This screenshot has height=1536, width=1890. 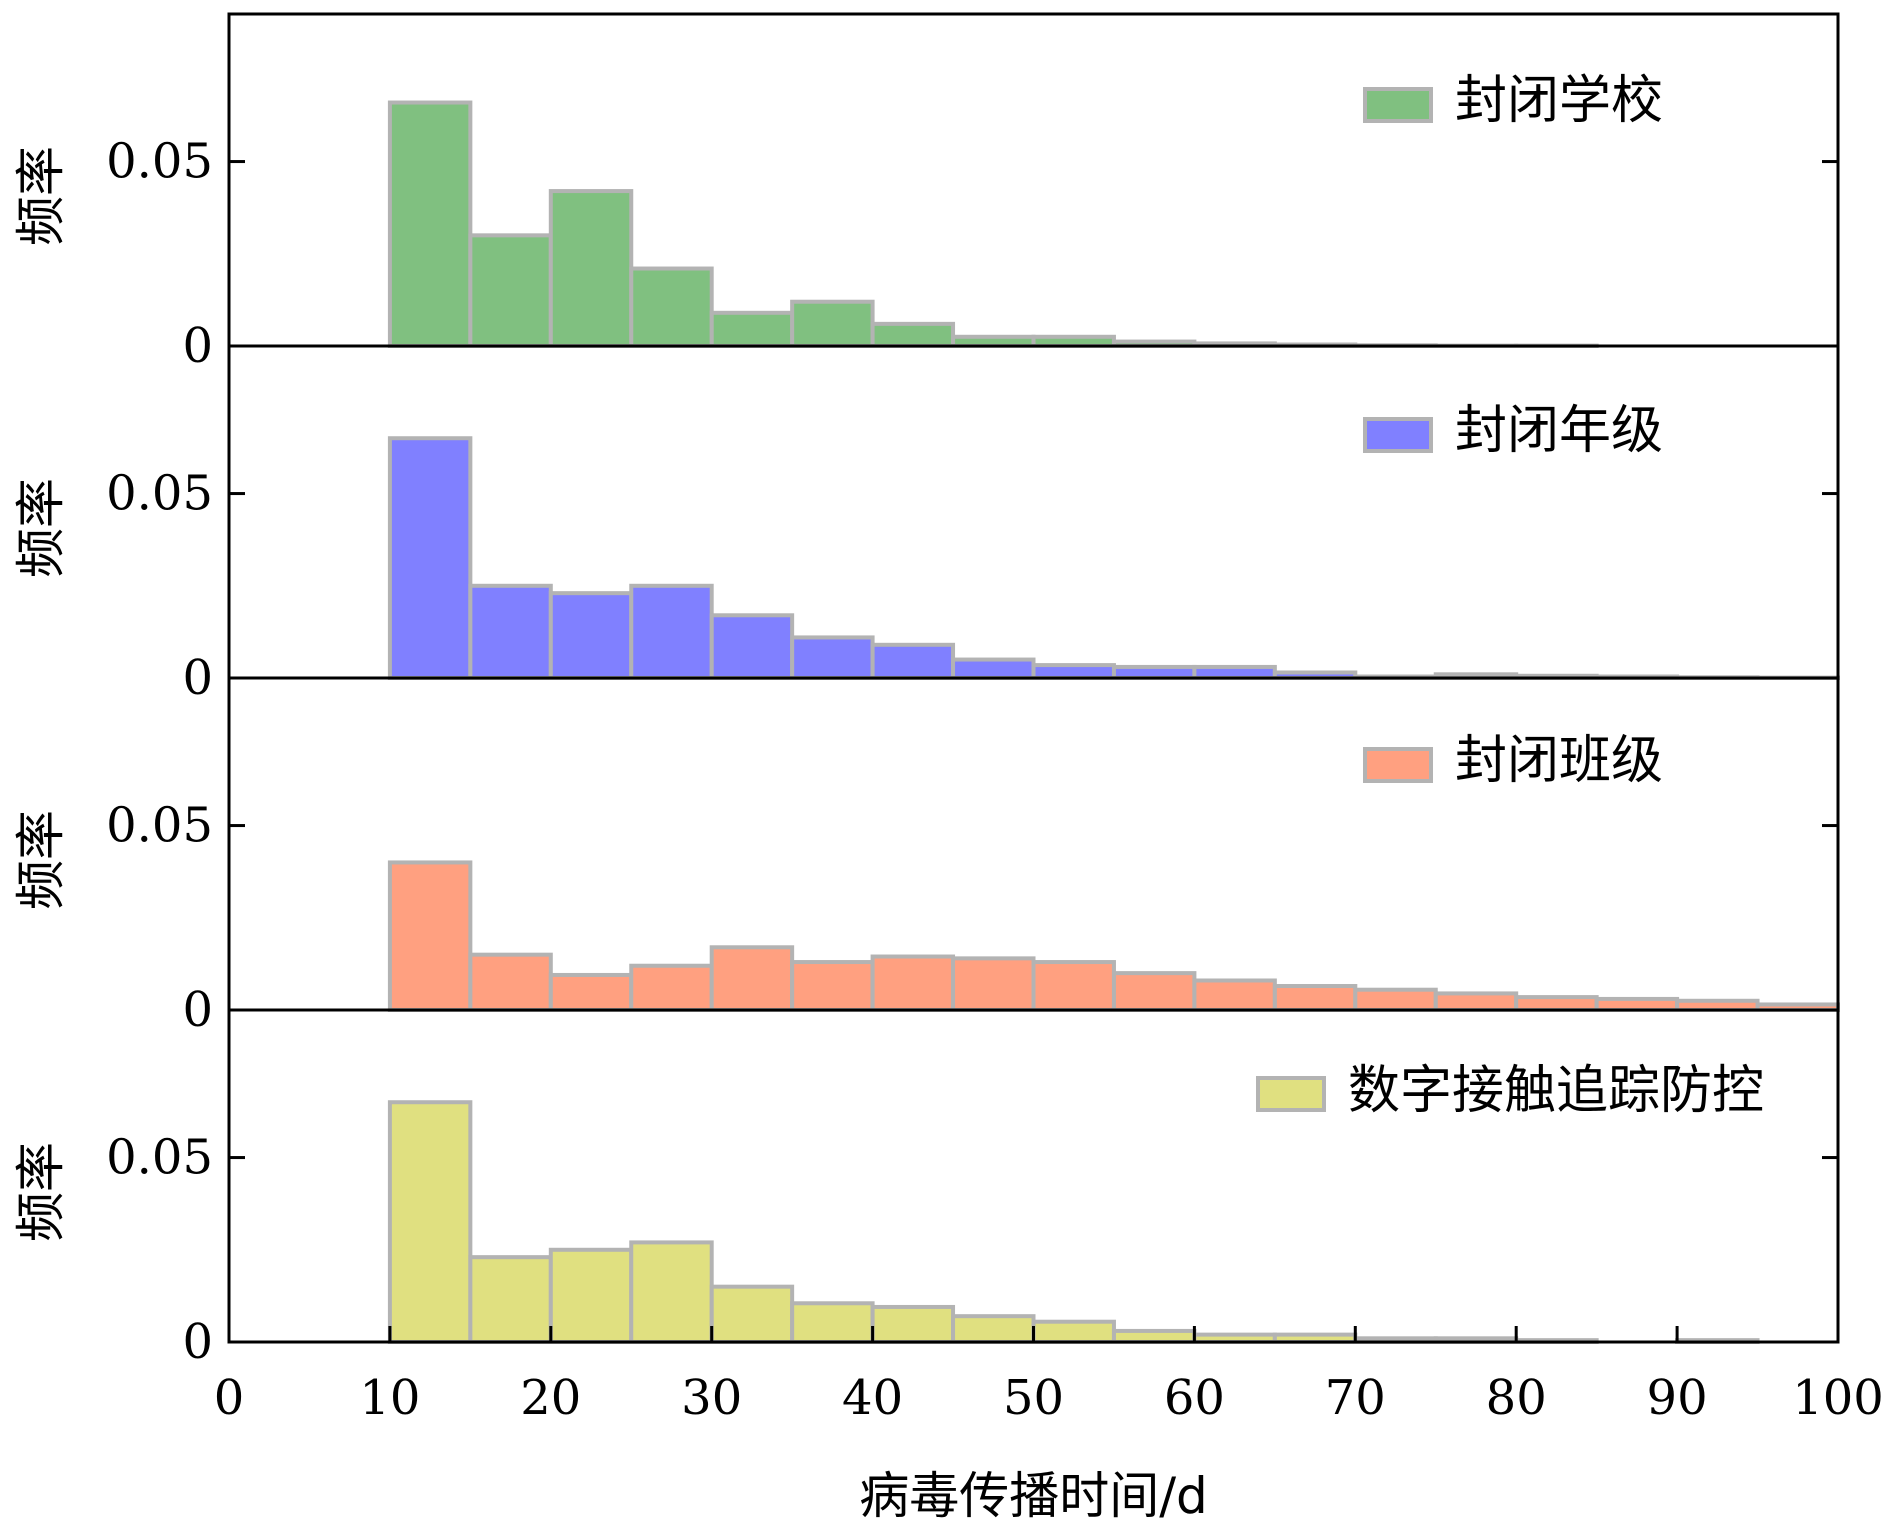 What do you see at coordinates (389, 1398) in the screenshot?
I see `x-tick-label: 10` at bounding box center [389, 1398].